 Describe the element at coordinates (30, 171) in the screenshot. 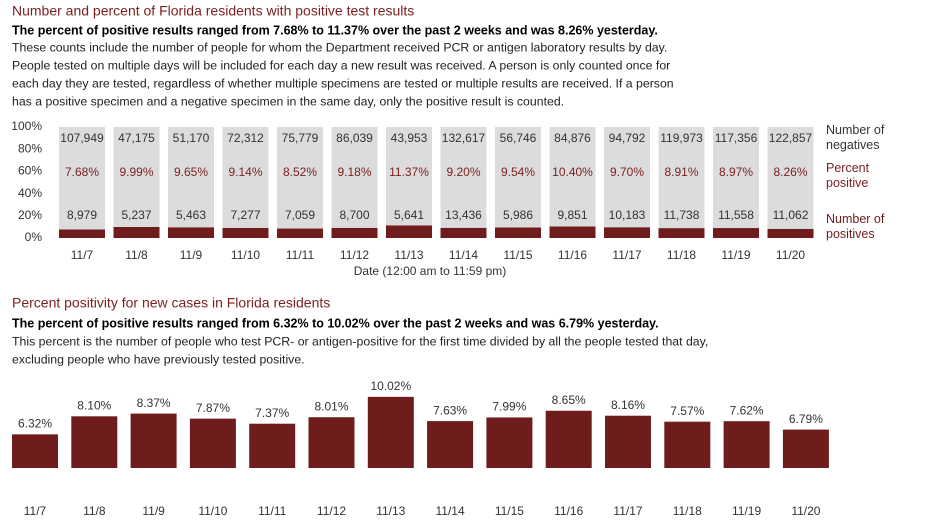

I see `y-tick-label: 60%` at that location.